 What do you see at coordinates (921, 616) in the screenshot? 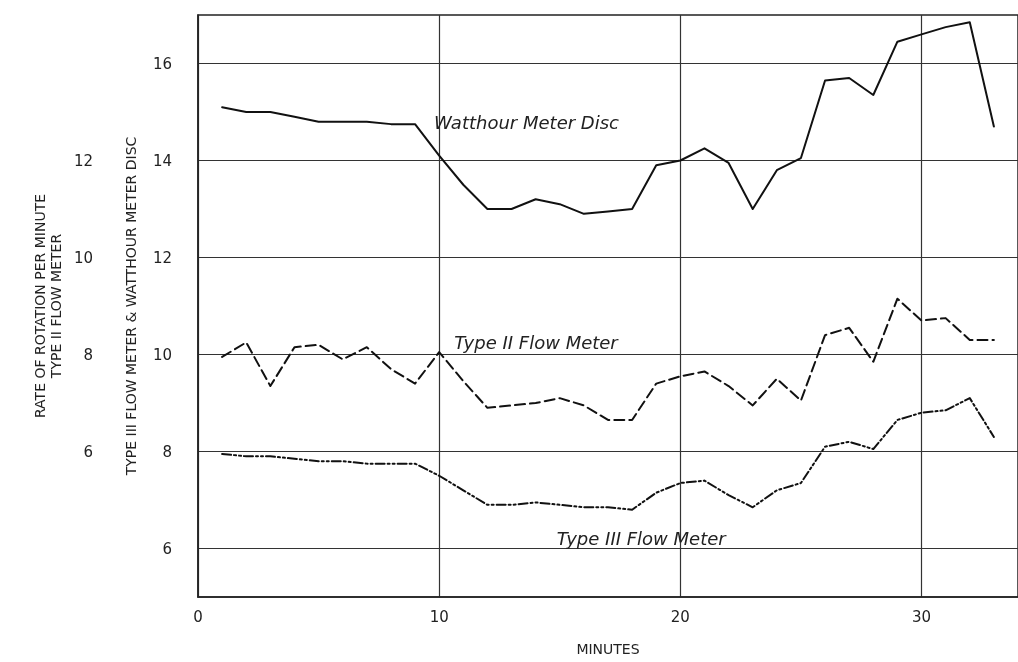
I see `x-tick-label: 30` at bounding box center [921, 616].